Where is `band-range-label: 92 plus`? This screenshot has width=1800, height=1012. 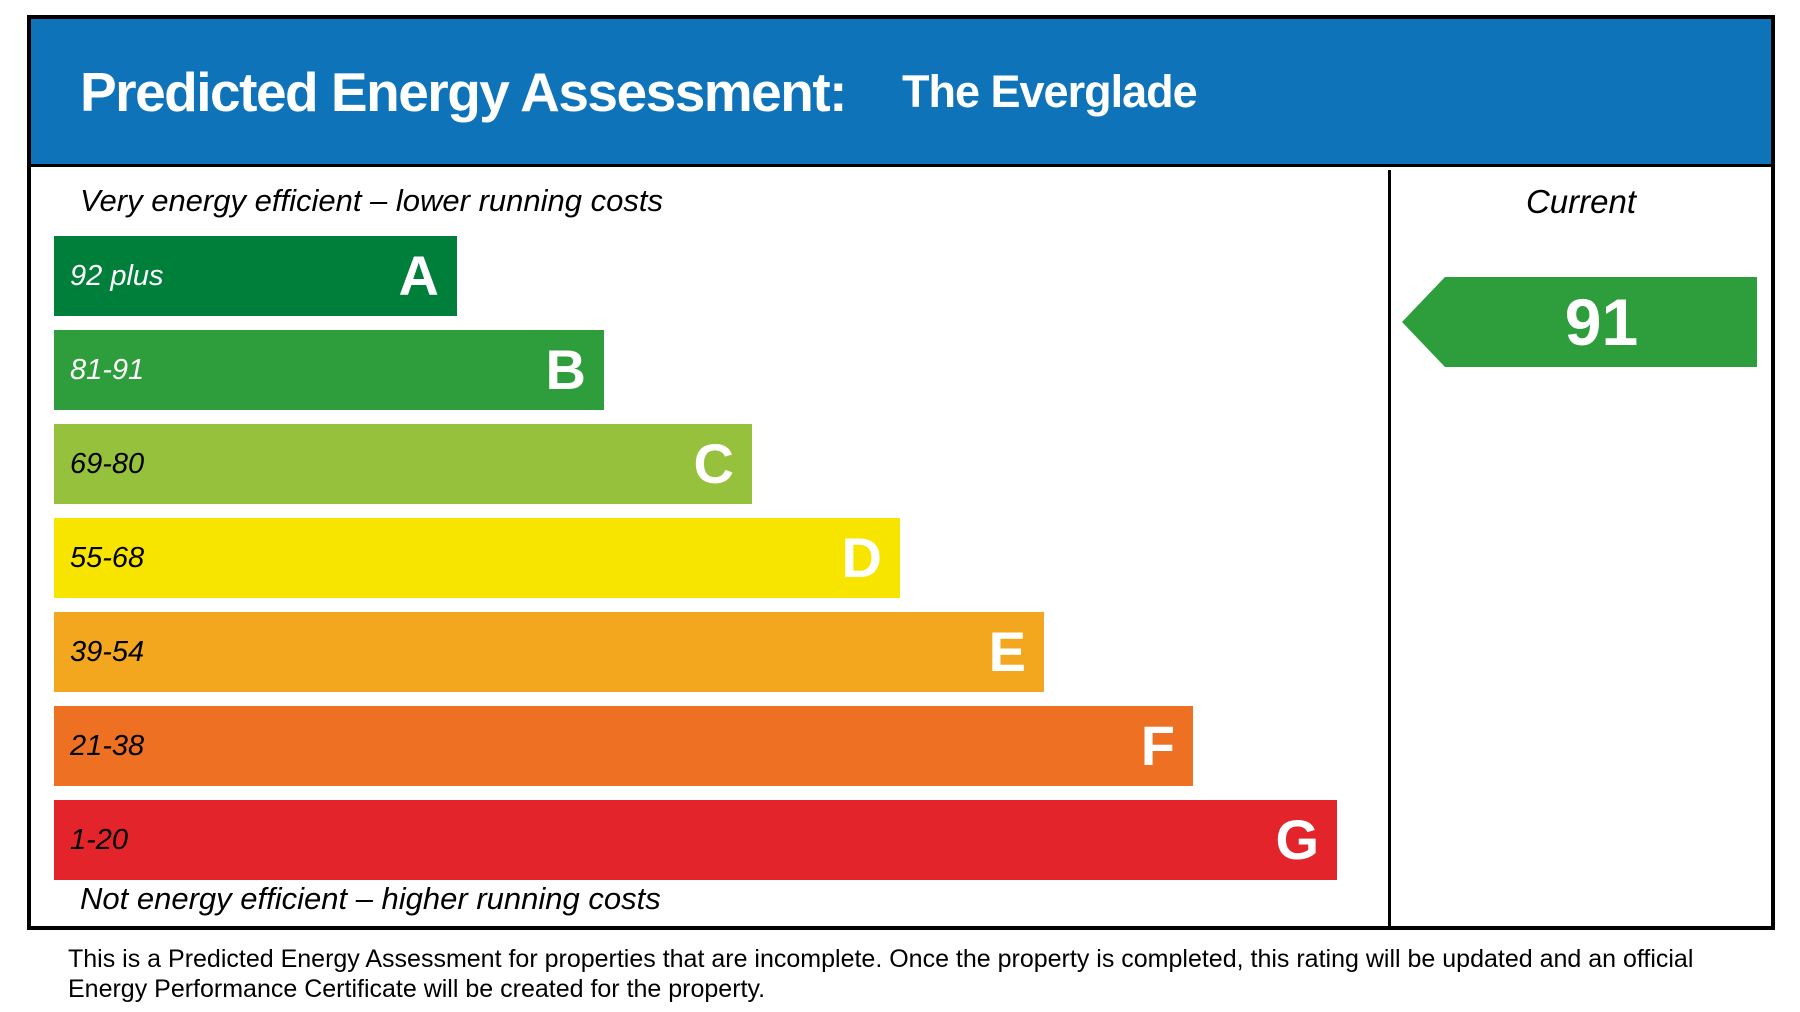 band-range-label: 92 plus is located at coordinates (117, 276).